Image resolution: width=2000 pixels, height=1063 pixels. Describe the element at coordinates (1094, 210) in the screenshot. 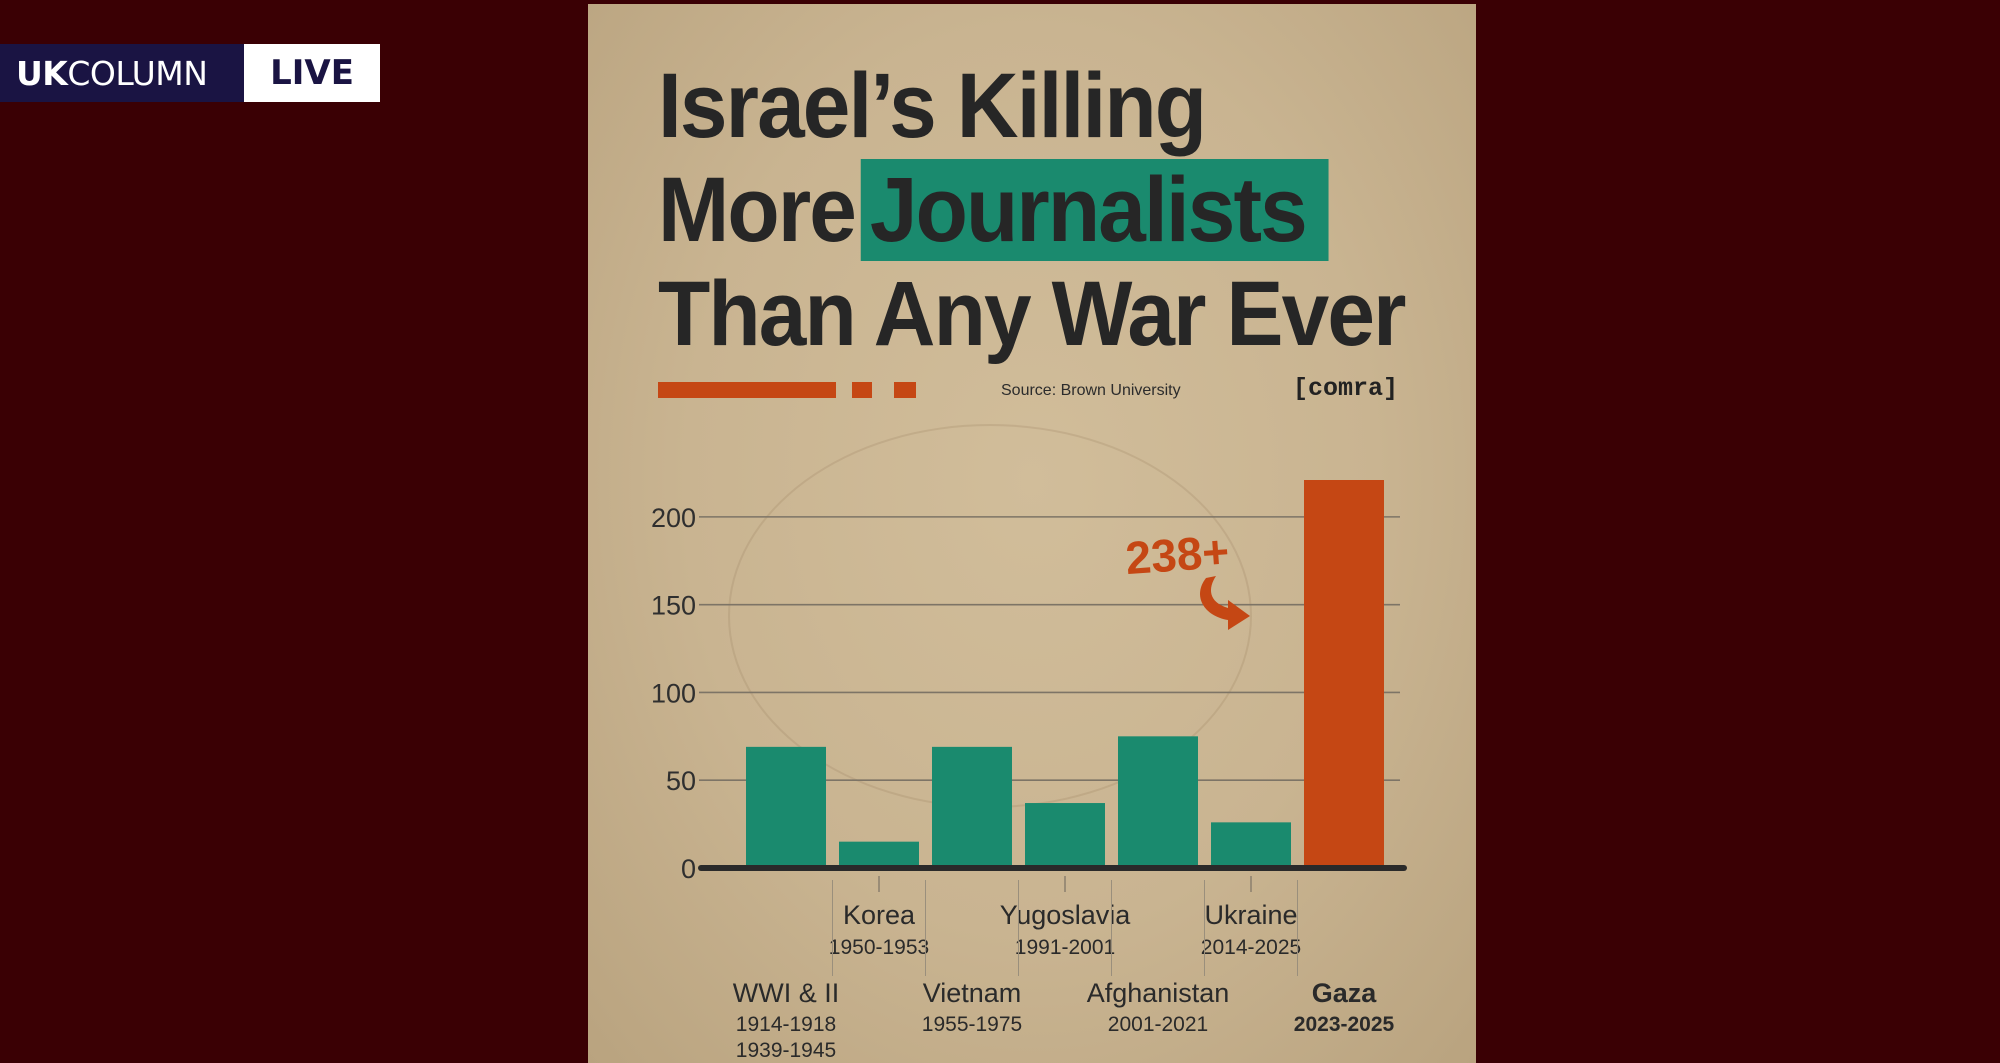

I see `title-highlight: Journalists` at that location.